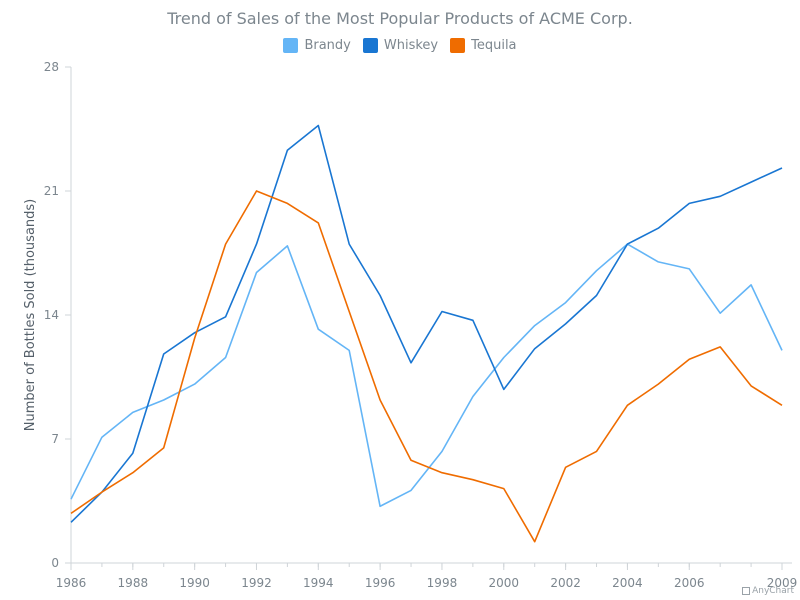 This screenshot has height=600, width=800. I want to click on legend-swatch-brandy, so click(291, 45).